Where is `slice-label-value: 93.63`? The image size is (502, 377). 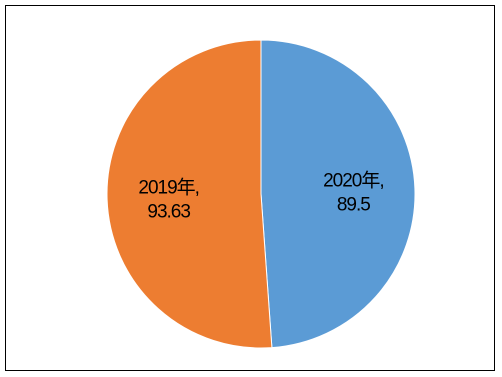 slice-label-value: 93.63 is located at coordinates (168, 211).